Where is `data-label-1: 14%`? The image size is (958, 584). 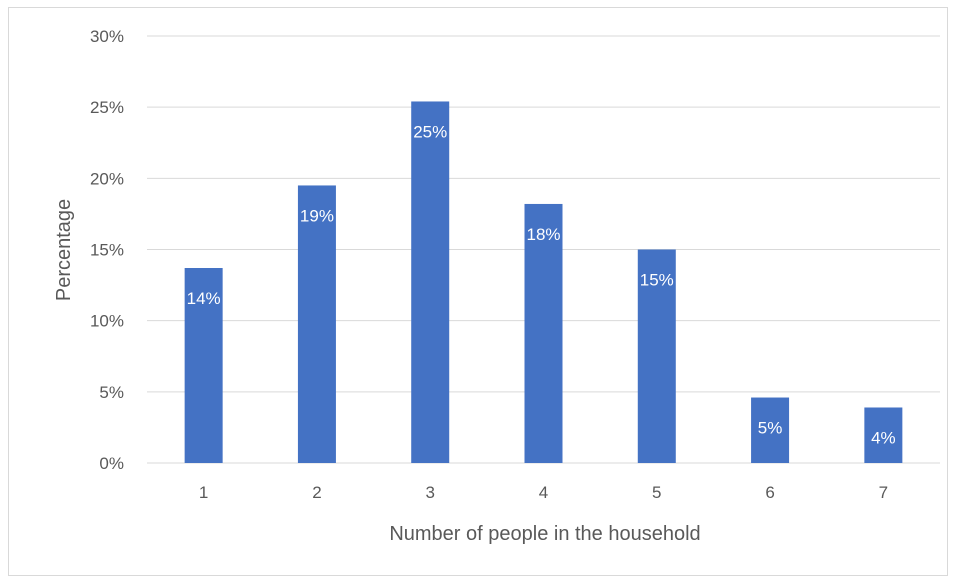 data-label-1: 14% is located at coordinates (204, 298).